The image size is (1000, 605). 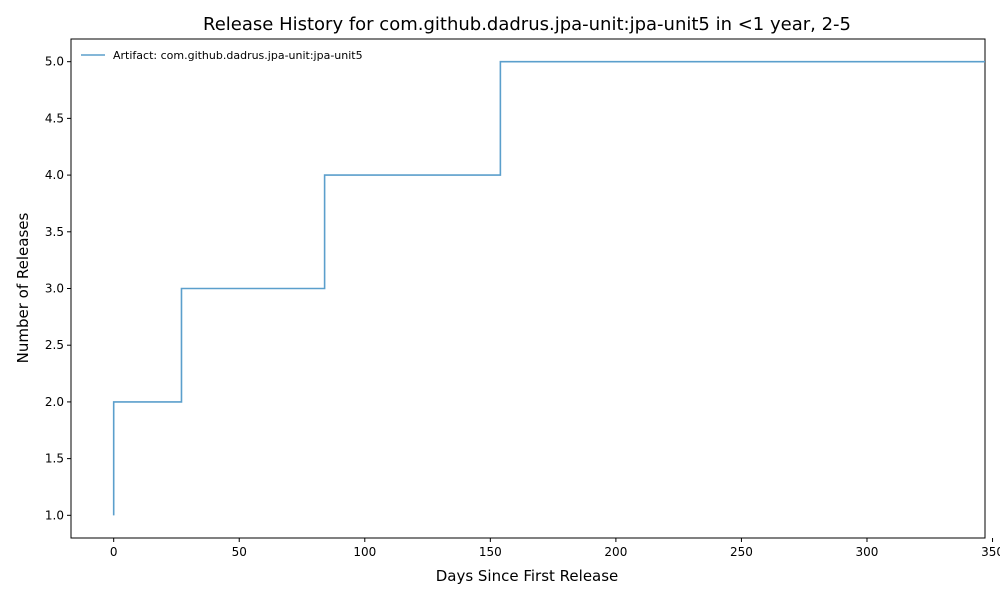 What do you see at coordinates (990, 552) in the screenshot?
I see `x-tick-label: 350` at bounding box center [990, 552].